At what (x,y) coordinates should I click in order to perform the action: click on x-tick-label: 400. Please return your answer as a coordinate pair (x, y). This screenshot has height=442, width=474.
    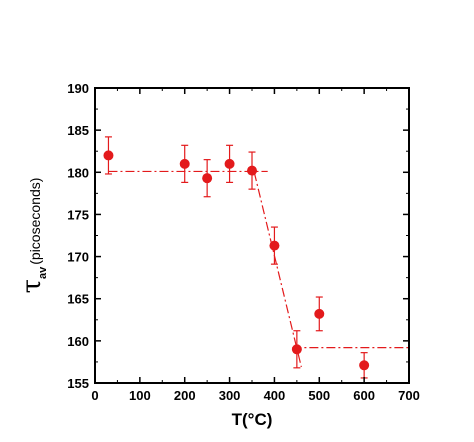
    Looking at the image, I should click on (275, 395).